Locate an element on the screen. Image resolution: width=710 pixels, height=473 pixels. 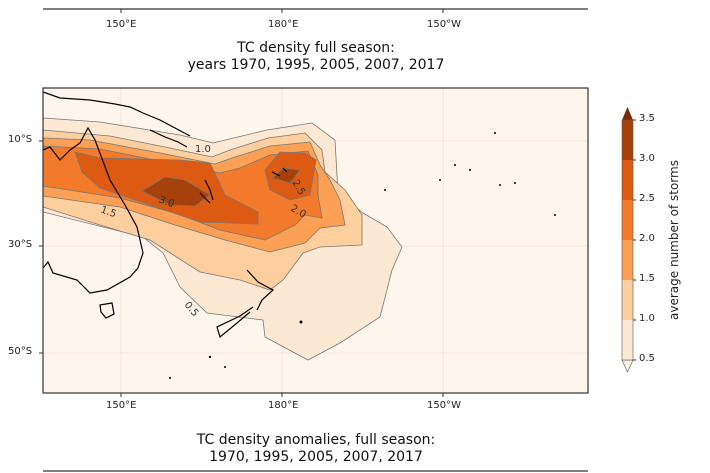
tasmania-coast is located at coordinates (107, 310).